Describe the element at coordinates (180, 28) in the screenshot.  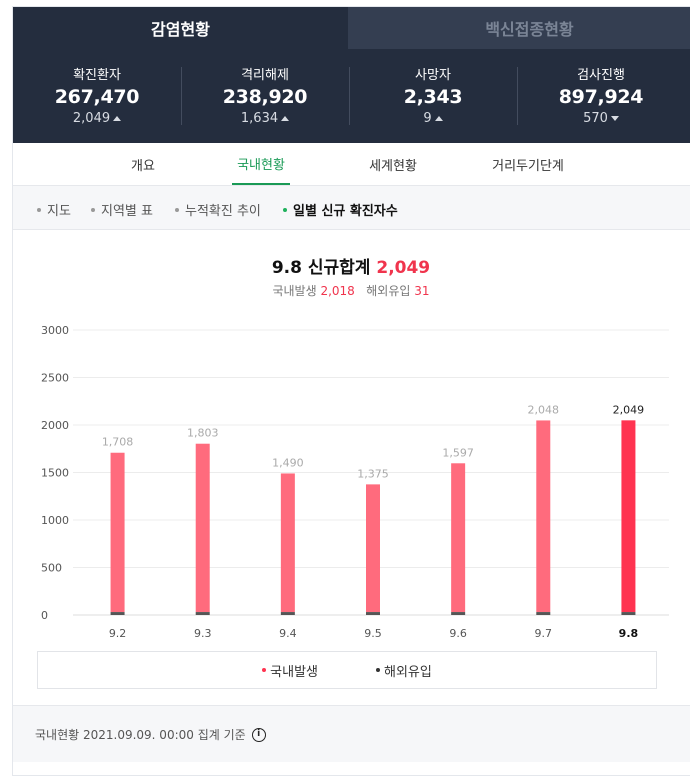
I see `tab-infection-status: 감염현황` at that location.